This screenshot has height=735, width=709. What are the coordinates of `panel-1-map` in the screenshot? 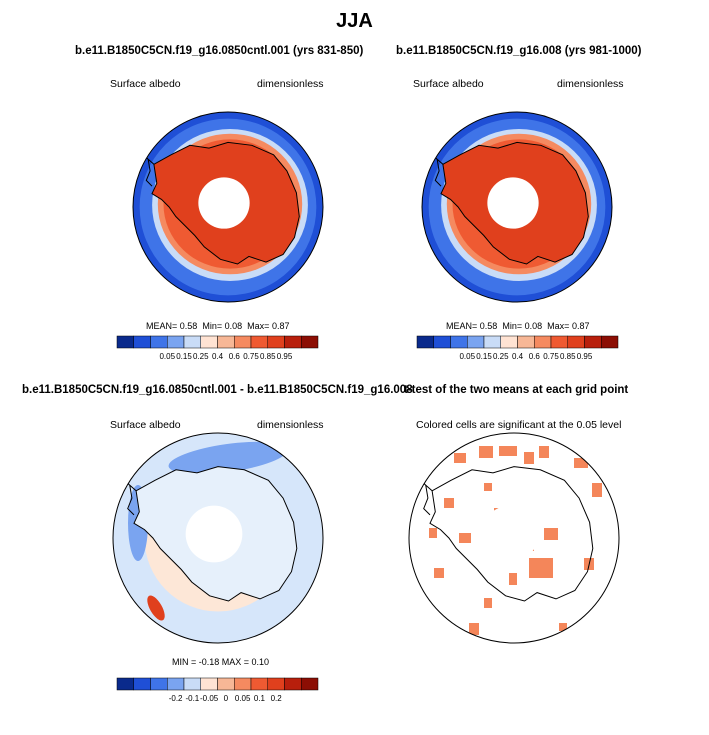 It's located at (228, 207).